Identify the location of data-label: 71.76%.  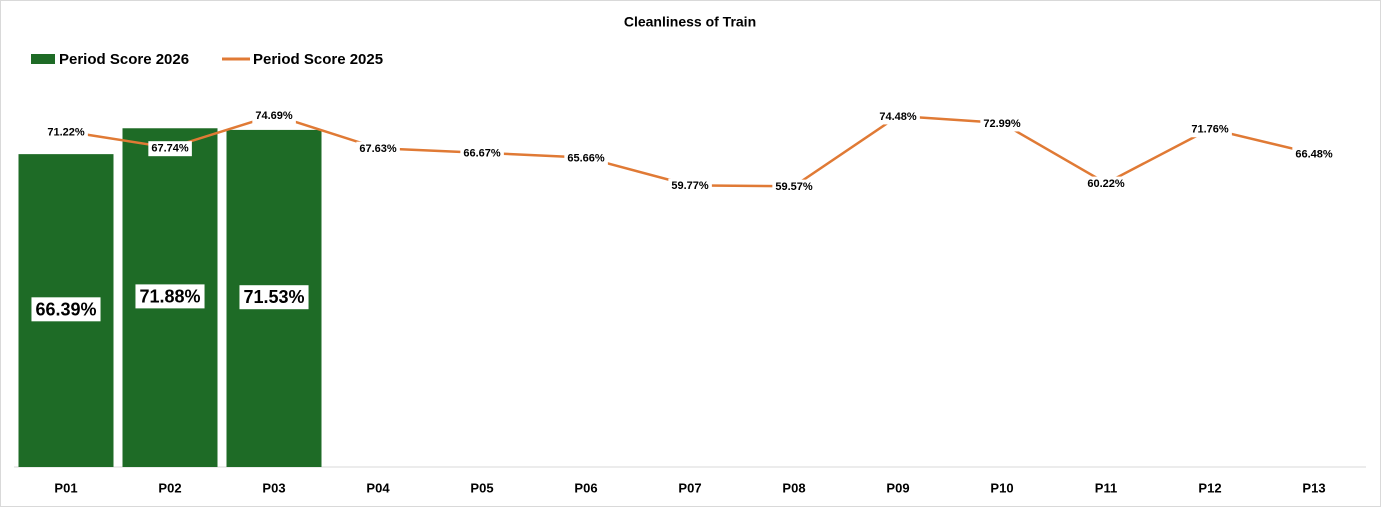
(1210, 130).